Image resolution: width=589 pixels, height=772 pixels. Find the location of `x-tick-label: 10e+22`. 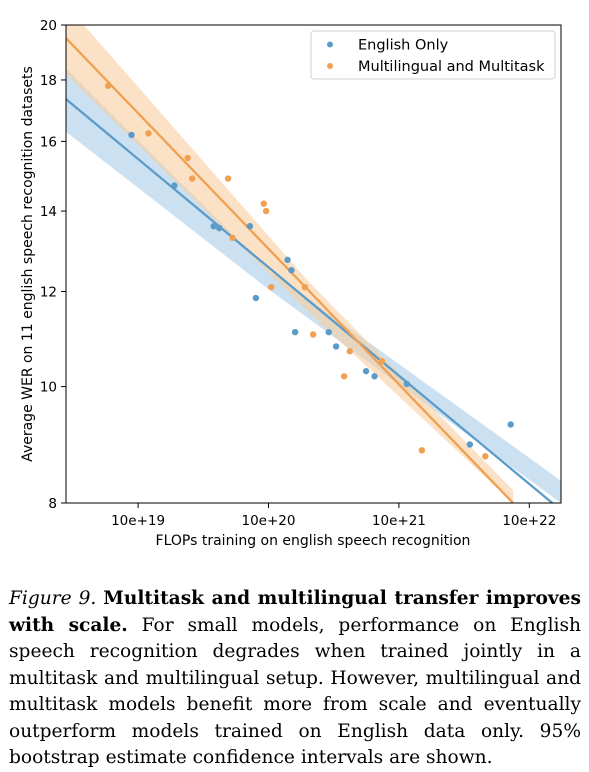

x-tick-label: 10e+22 is located at coordinates (529, 521).